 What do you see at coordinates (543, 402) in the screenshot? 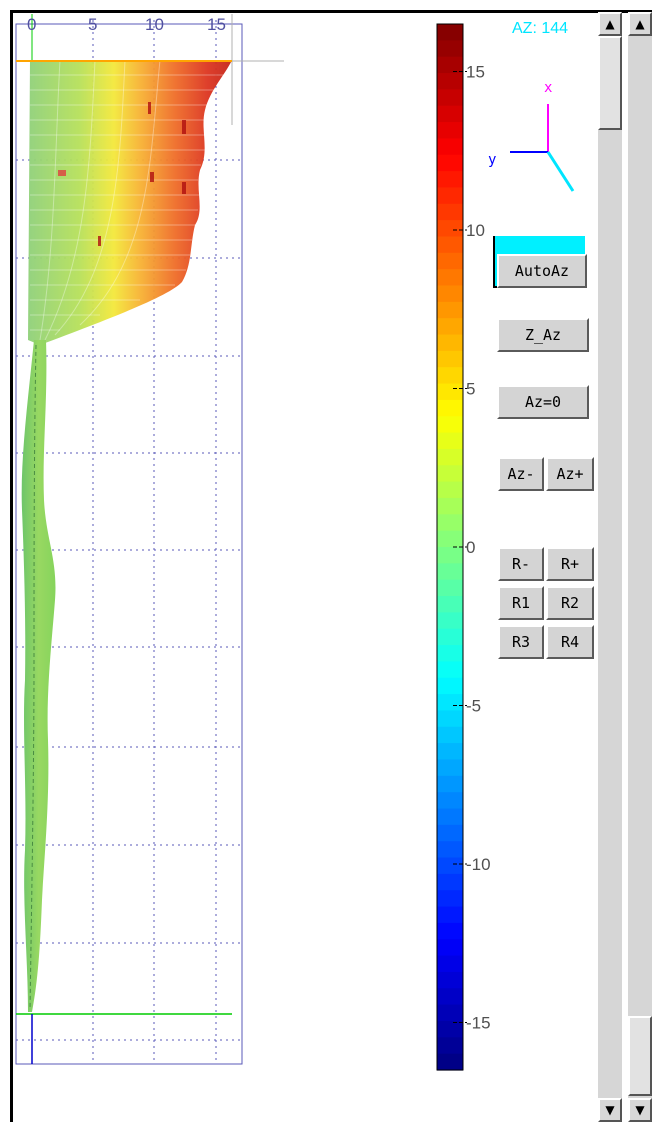
I see `az-zero-button: Az=0` at bounding box center [543, 402].